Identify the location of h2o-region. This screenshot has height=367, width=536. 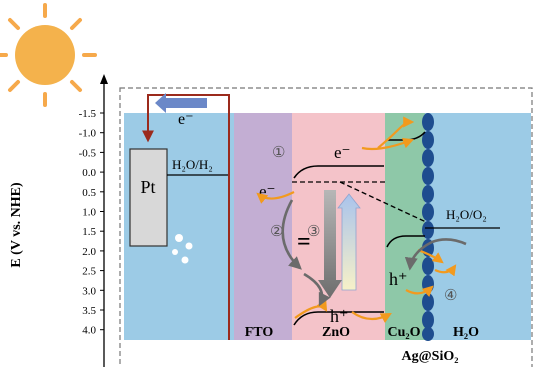
(478, 226).